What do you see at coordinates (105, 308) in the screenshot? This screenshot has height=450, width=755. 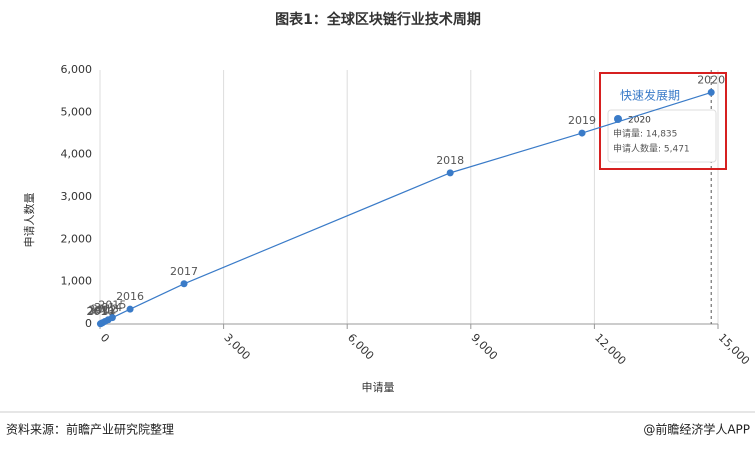 I see `point-label: 2013` at bounding box center [105, 308].